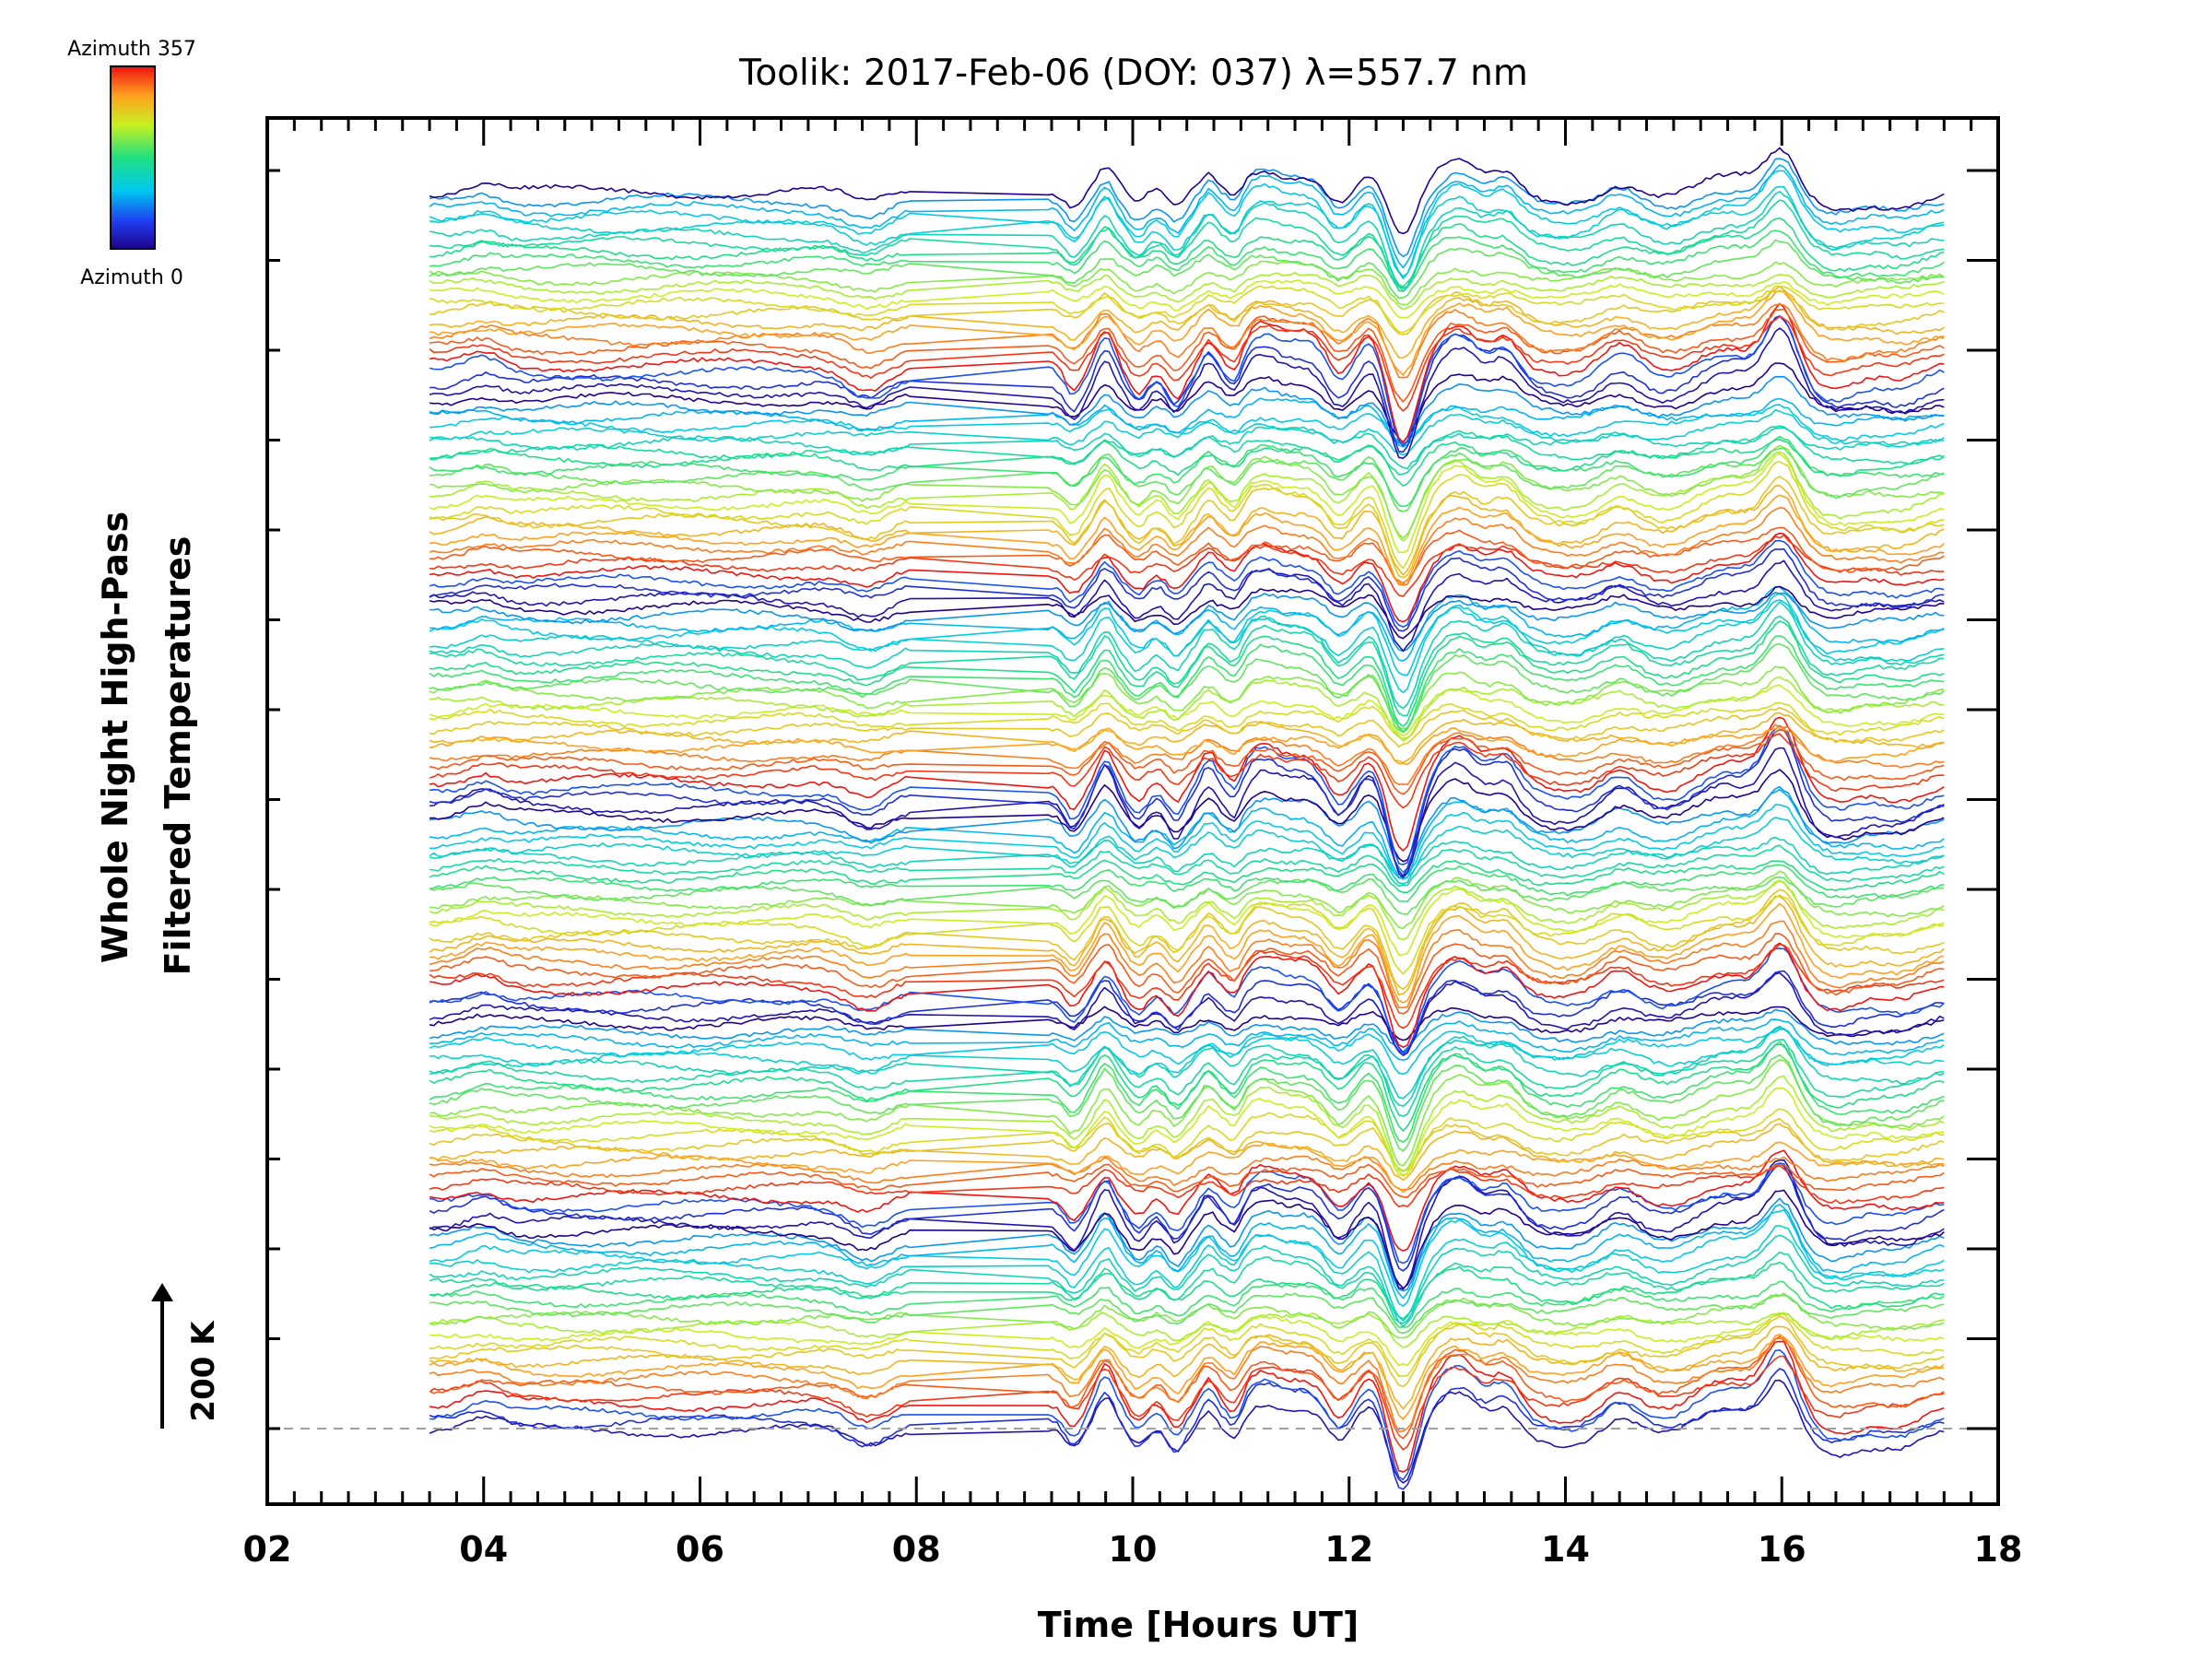  I want to click on x-tick-label: 04, so click(483, 1549).